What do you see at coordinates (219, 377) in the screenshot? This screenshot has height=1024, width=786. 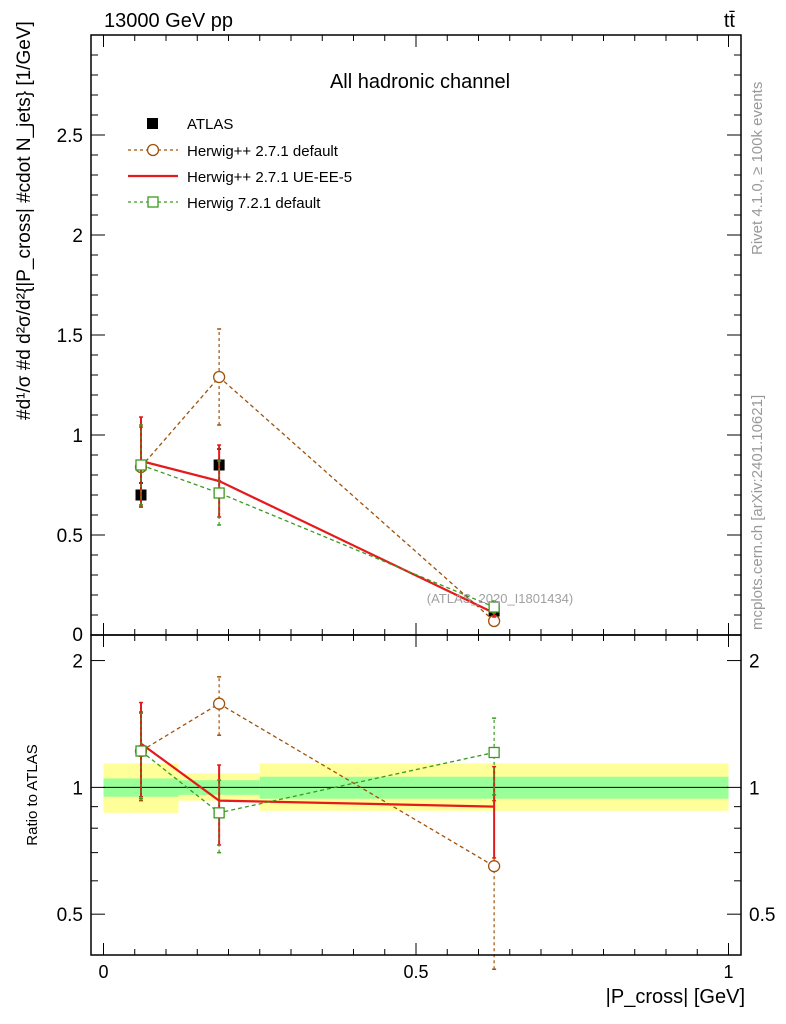 I see `main-herwig-2-7-1-default-point` at bounding box center [219, 377].